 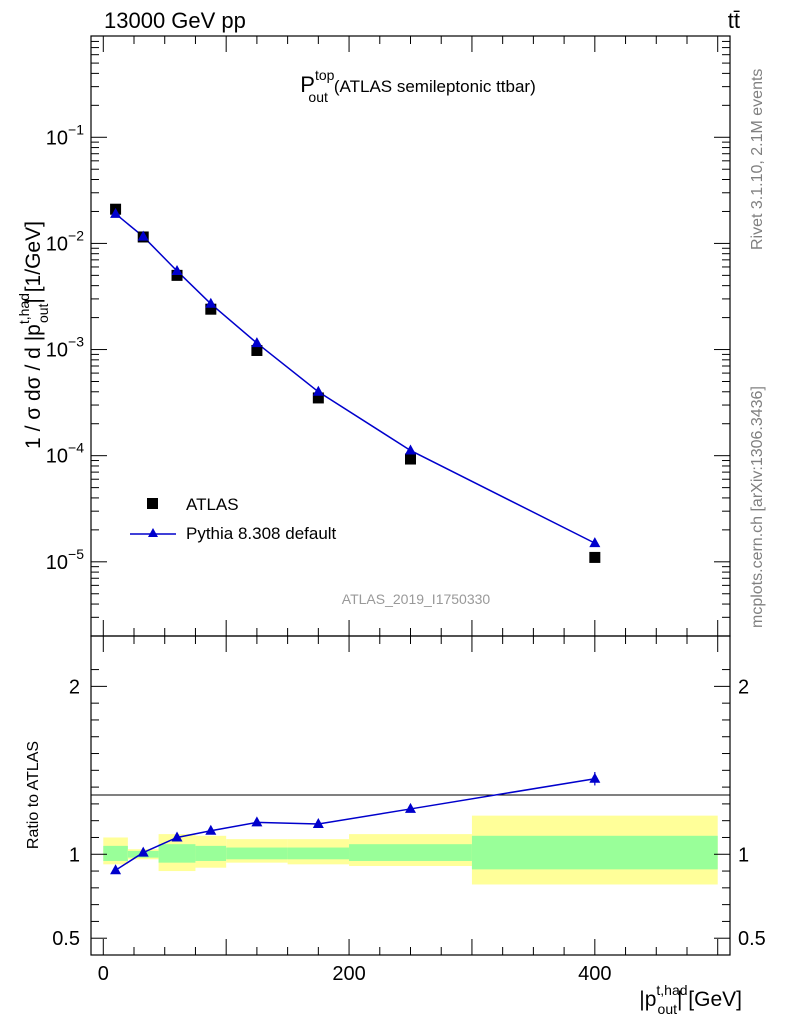 I want to click on ratio-y-tick-label: 0.5, so click(x=66, y=939).